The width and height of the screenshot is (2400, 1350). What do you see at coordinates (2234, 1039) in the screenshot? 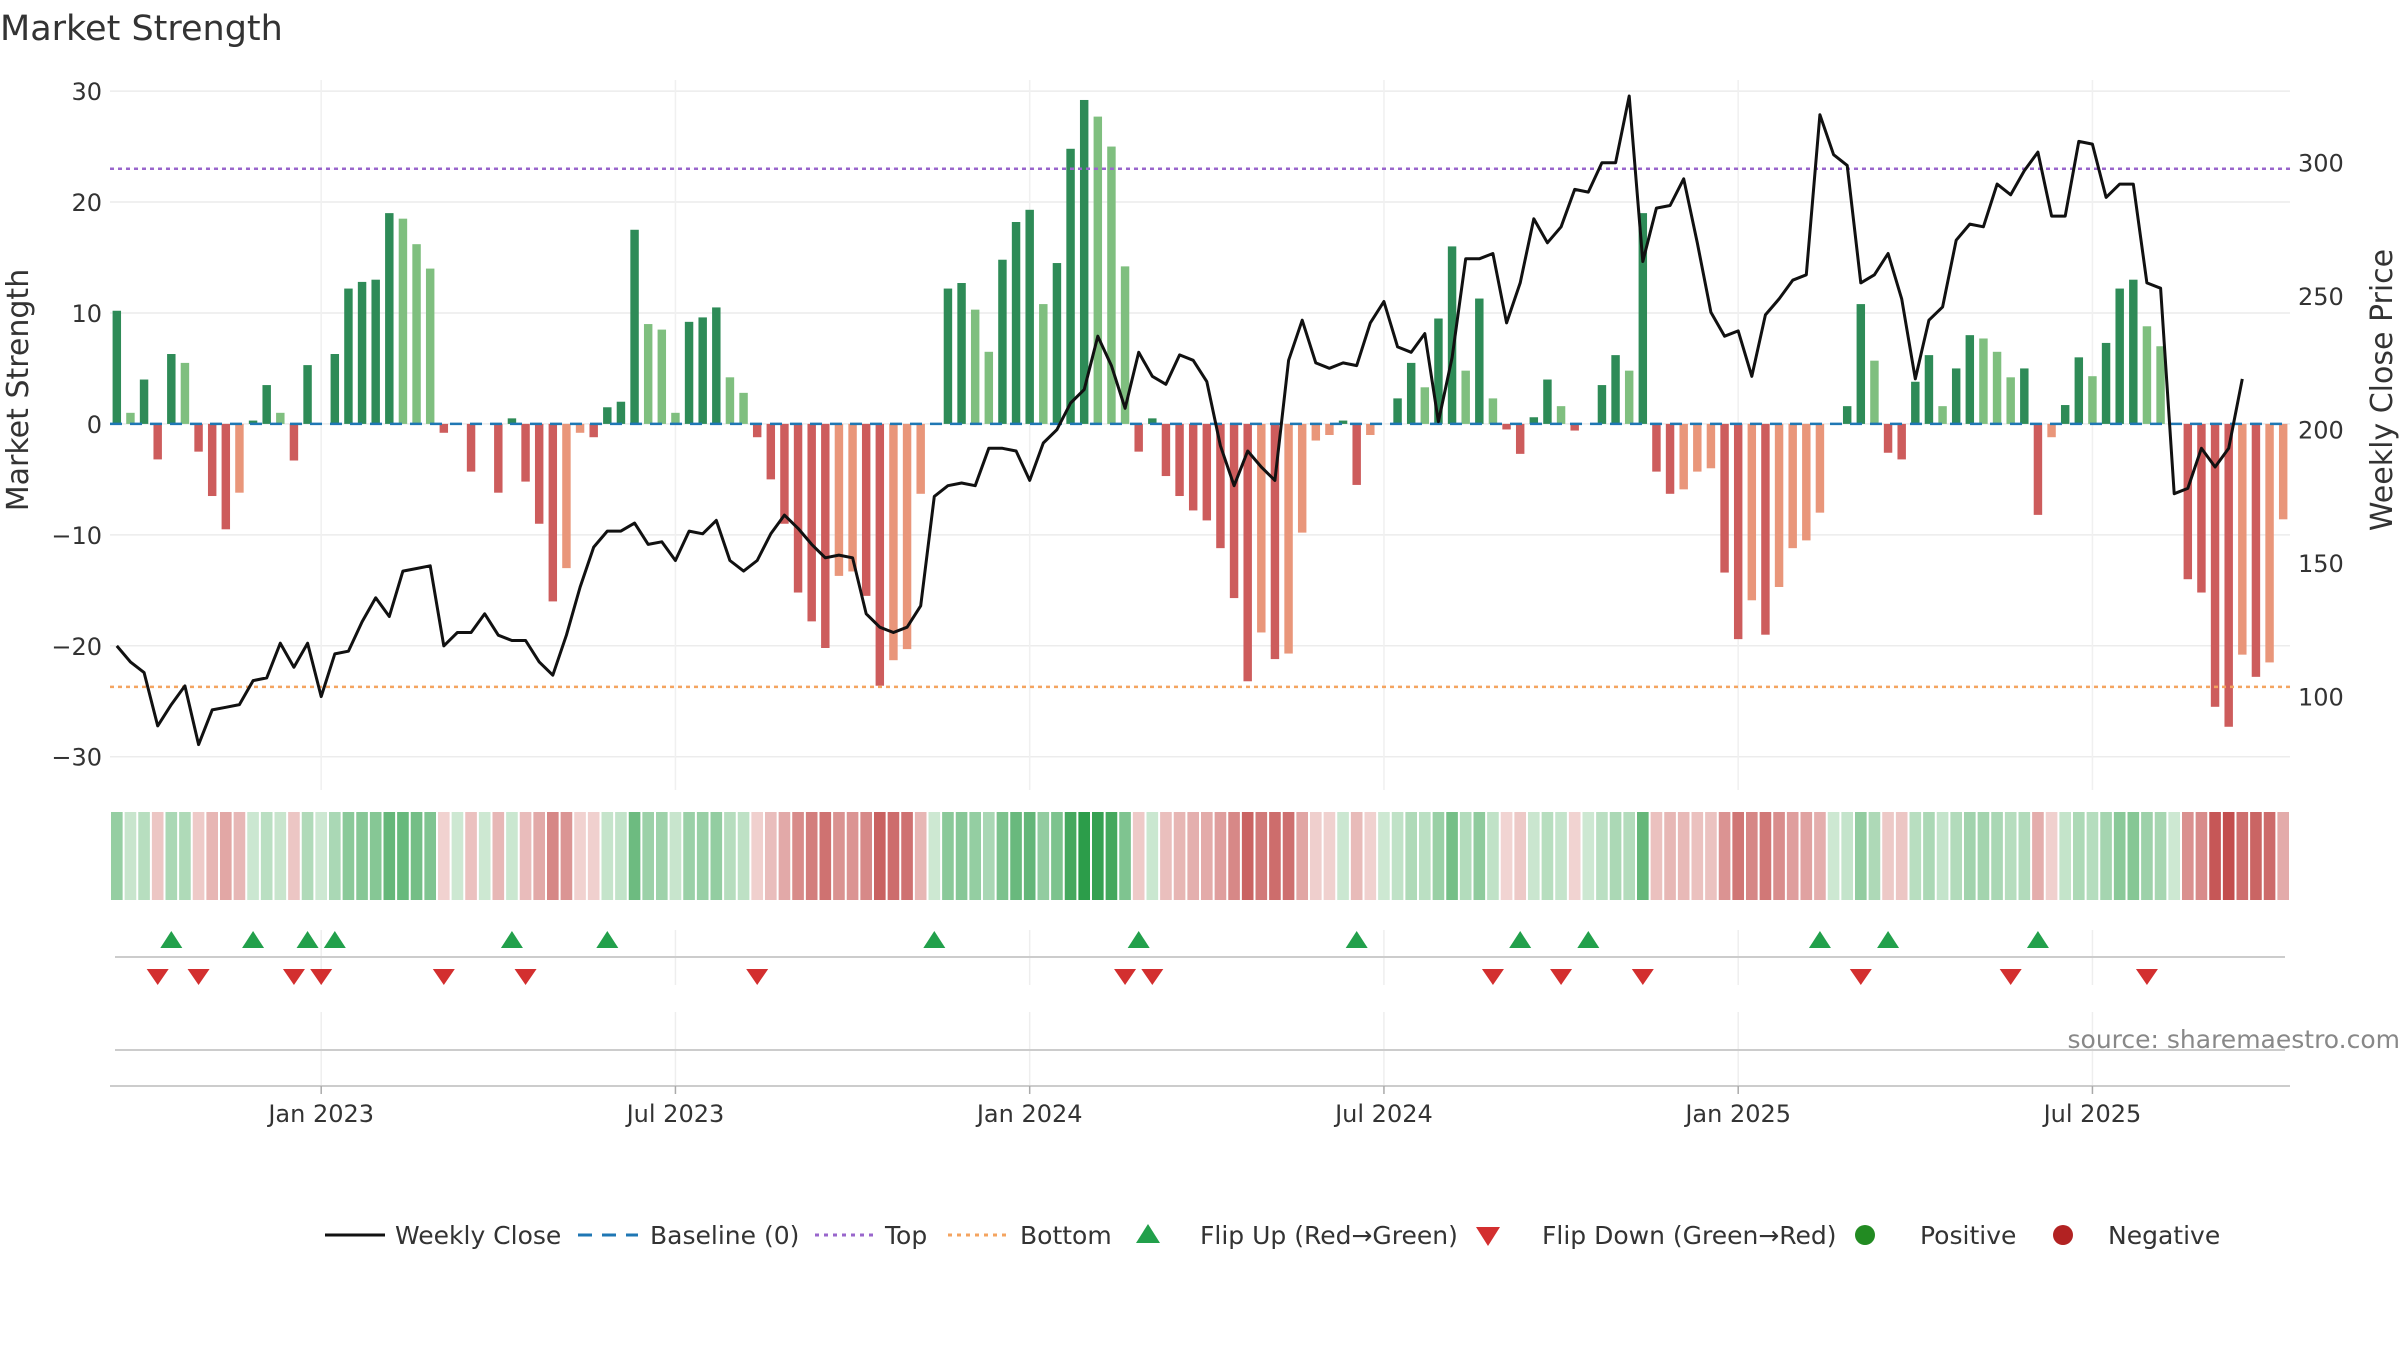
I see `source-text: source: sharemaestro.com` at bounding box center [2234, 1039].